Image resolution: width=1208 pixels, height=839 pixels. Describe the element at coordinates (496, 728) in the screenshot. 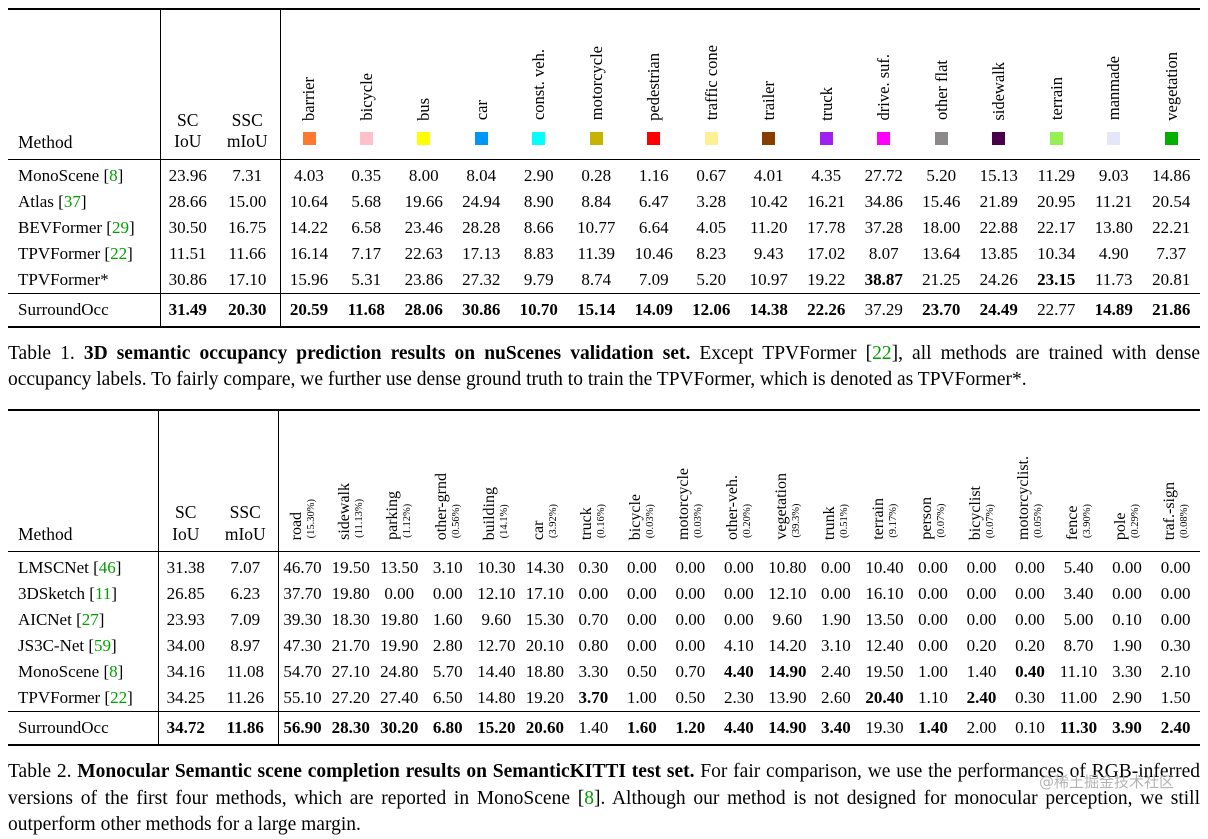

I see `metric-value: 15.20` at that location.